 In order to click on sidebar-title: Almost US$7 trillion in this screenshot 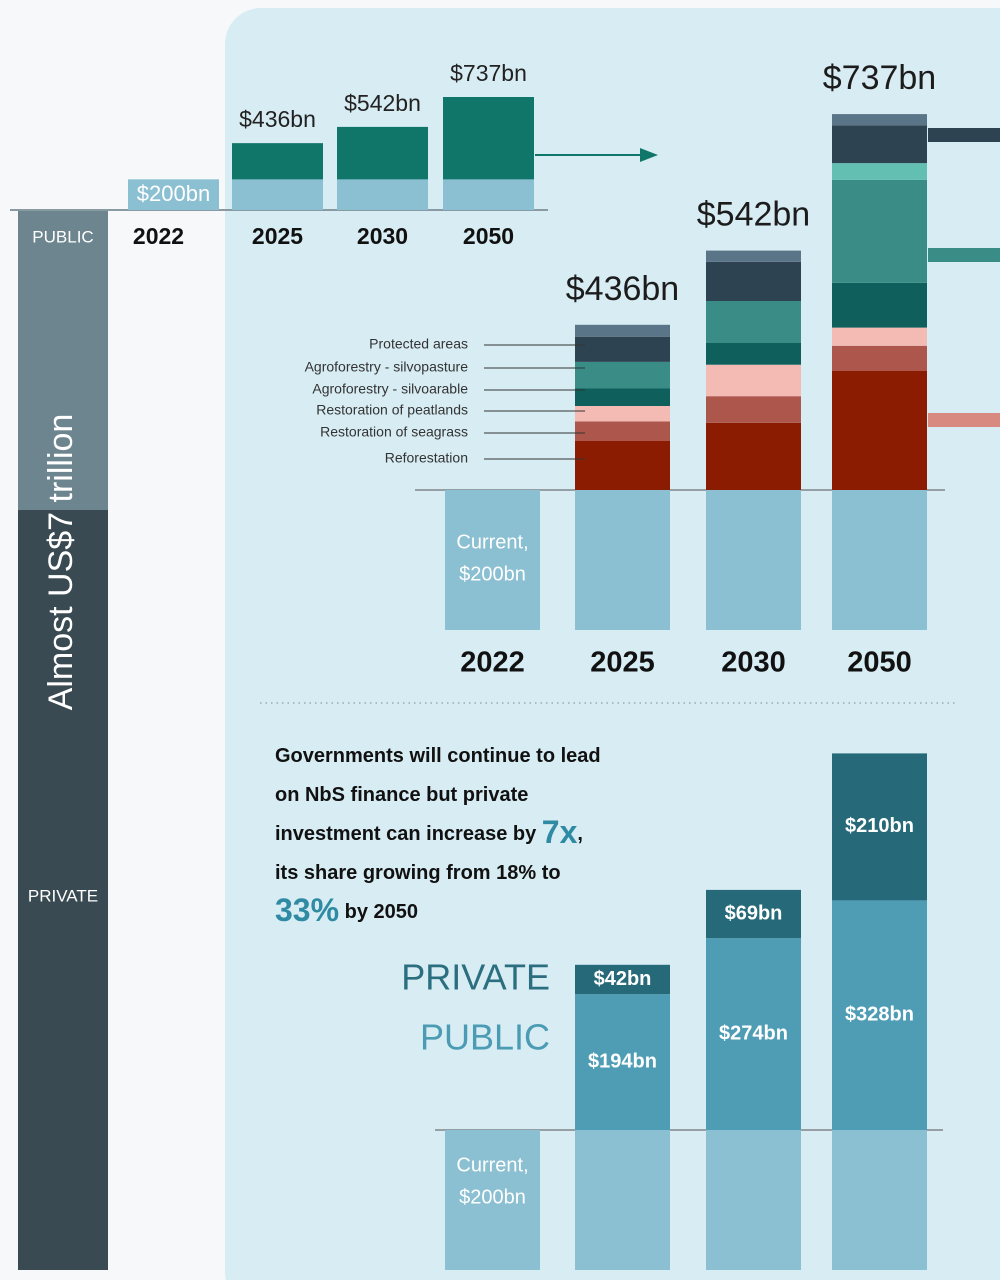, I will do `click(61, 562)`.